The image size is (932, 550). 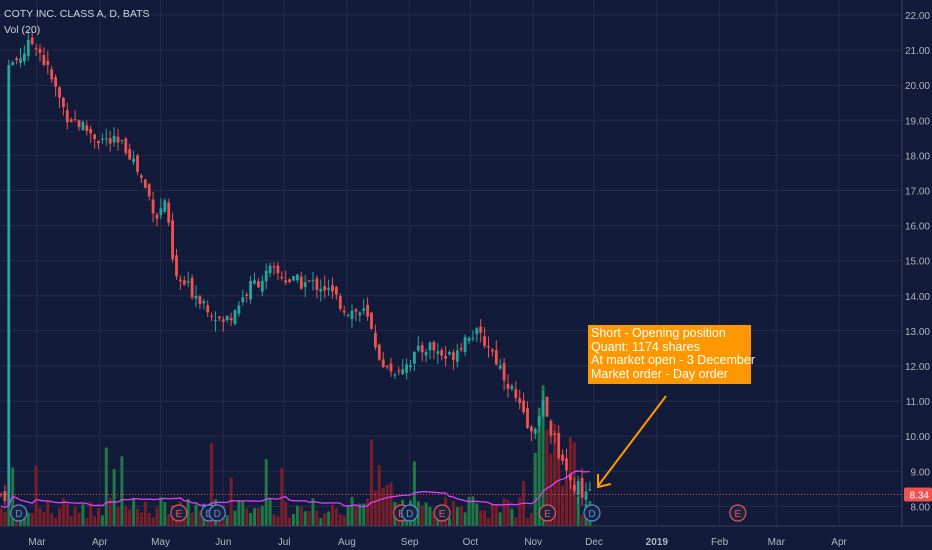 I want to click on symbol-legend: COTY INC. CLASS A, D, BATS, so click(x=77, y=14).